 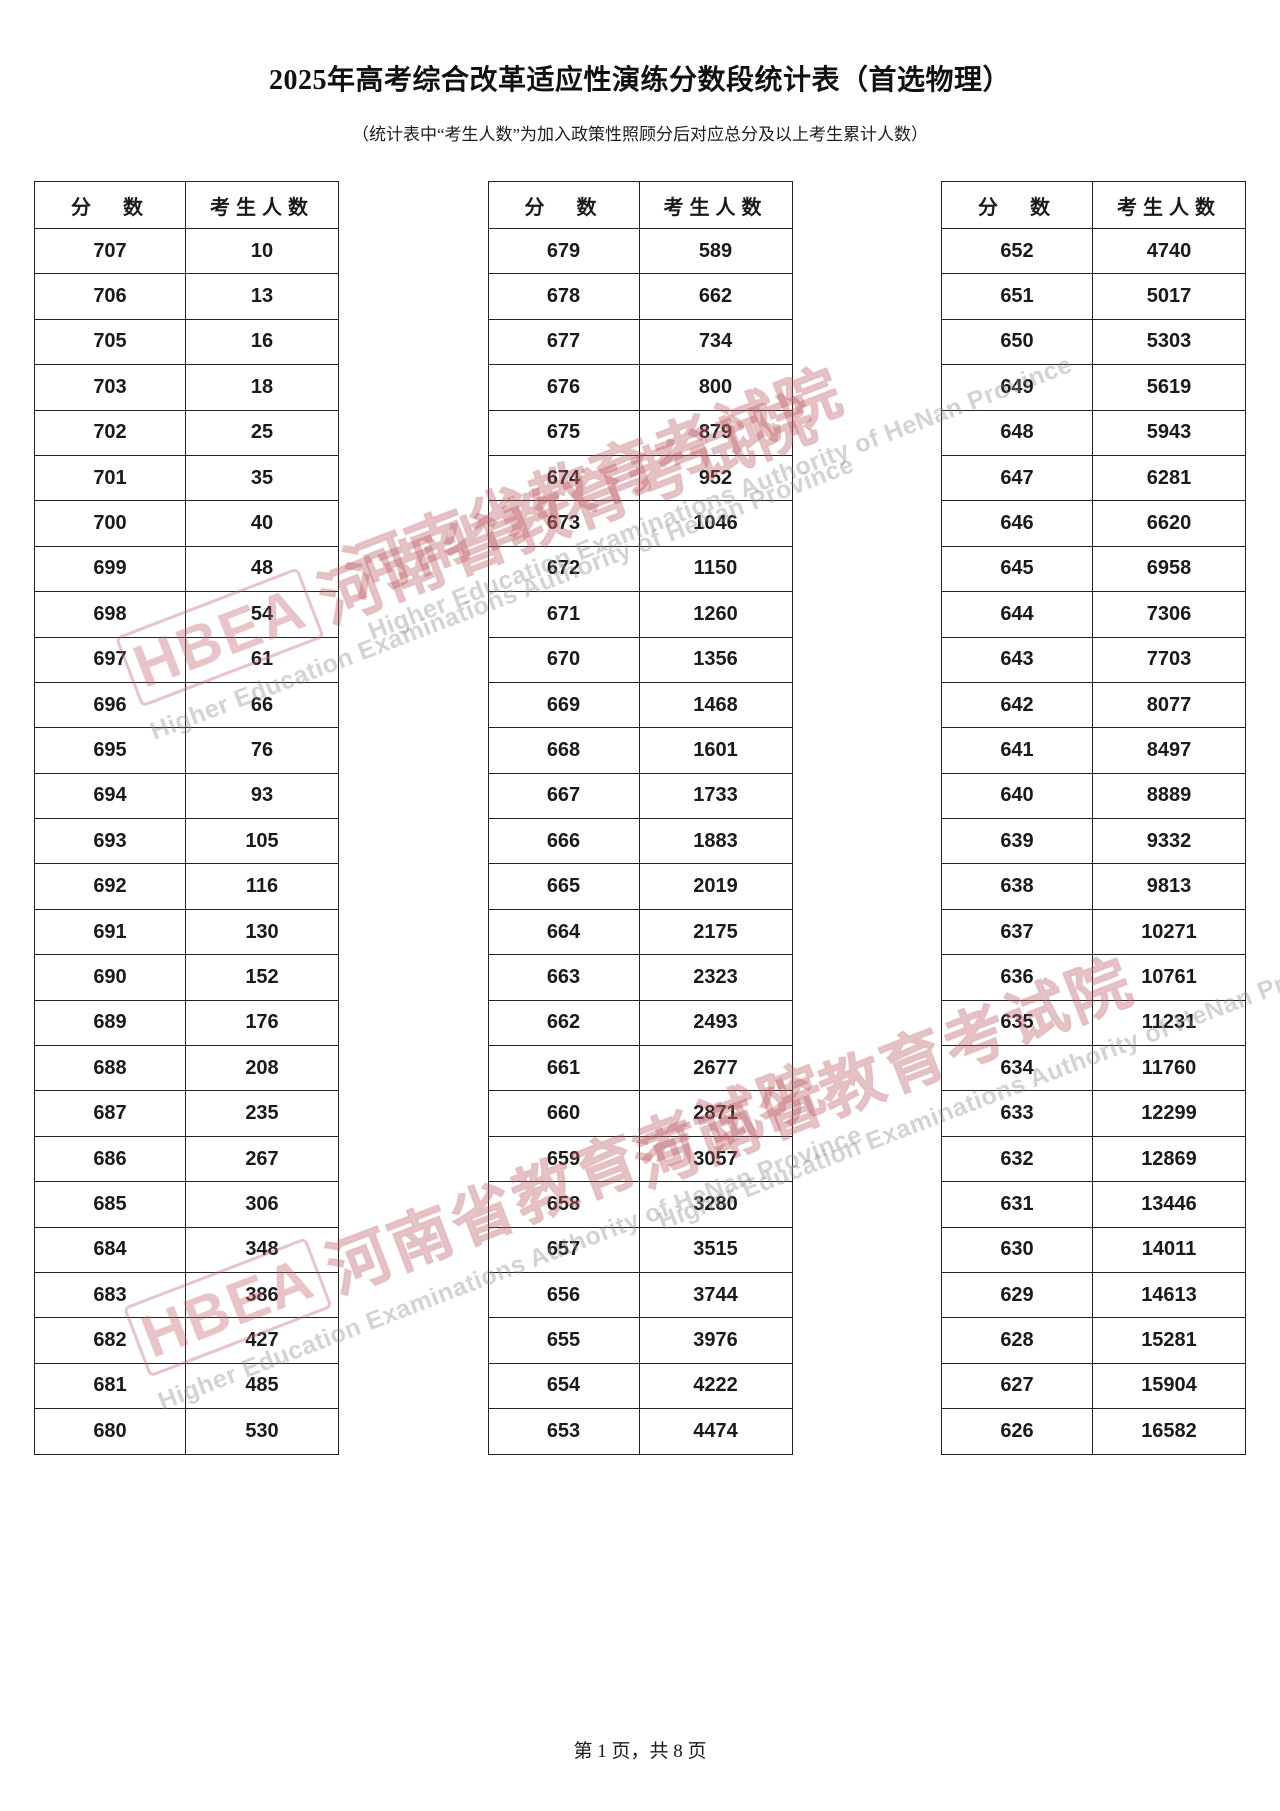 What do you see at coordinates (563, 614) in the screenshot?
I see `cell-score: 671` at bounding box center [563, 614].